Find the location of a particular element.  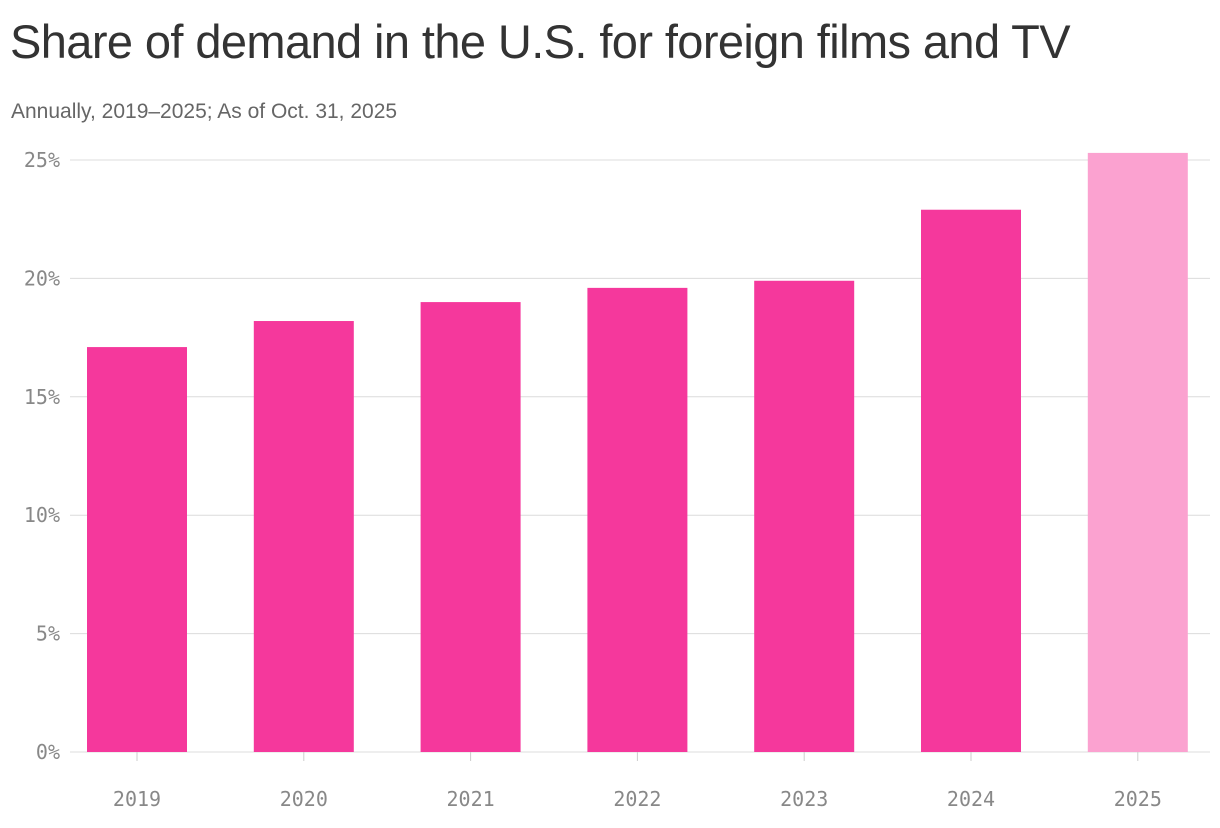

bar-2025 is located at coordinates (1137, 452).